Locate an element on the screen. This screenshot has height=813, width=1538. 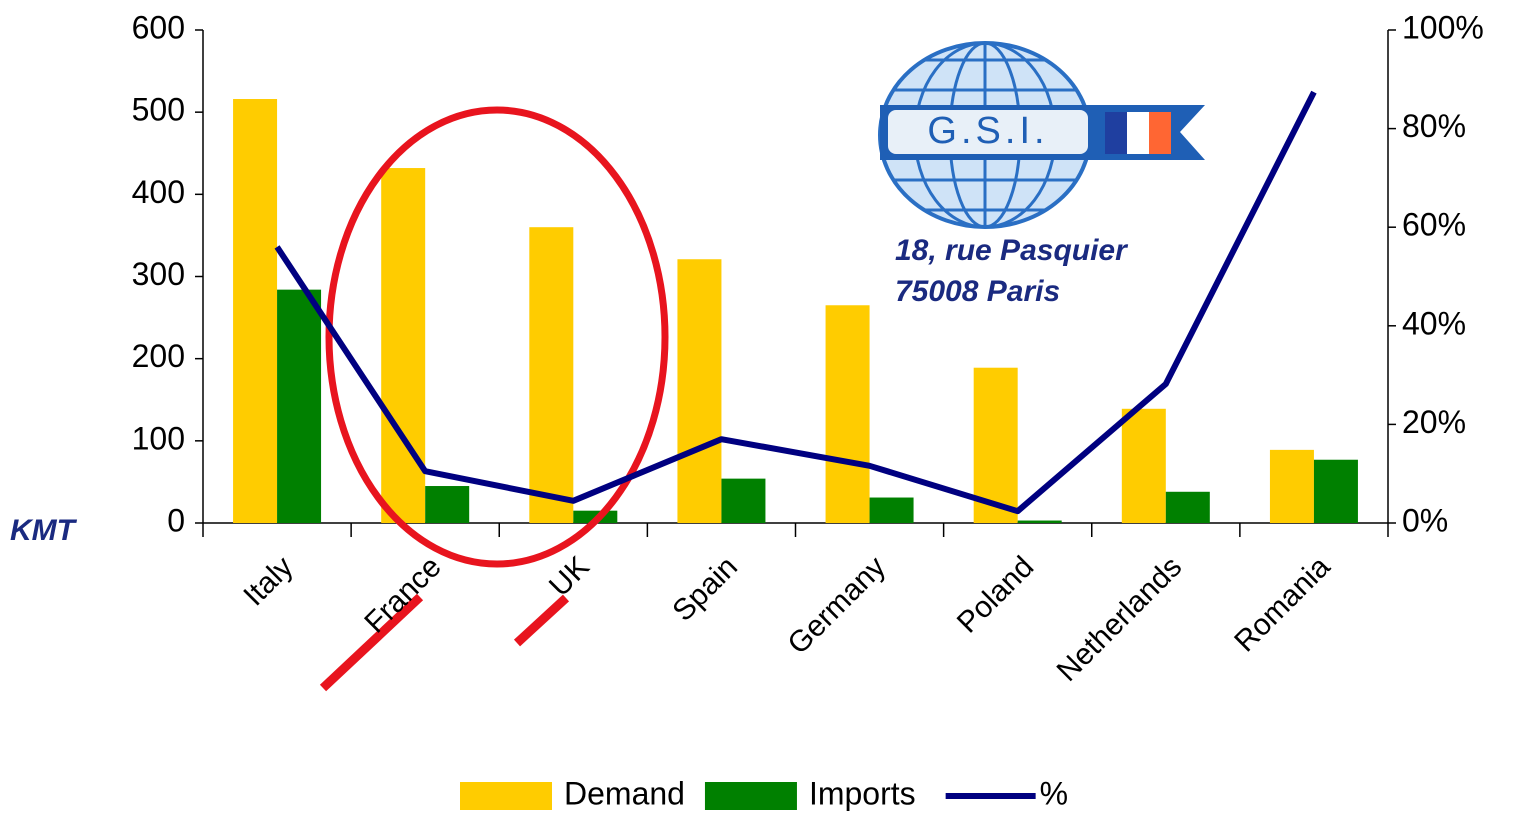
x-tick-label: France is located at coordinates (402, 594).